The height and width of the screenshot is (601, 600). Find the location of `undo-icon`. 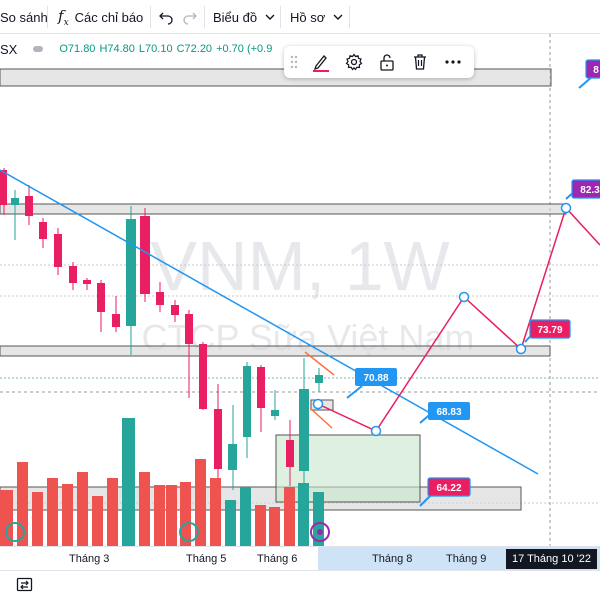

undo-icon is located at coordinates (166, 18).